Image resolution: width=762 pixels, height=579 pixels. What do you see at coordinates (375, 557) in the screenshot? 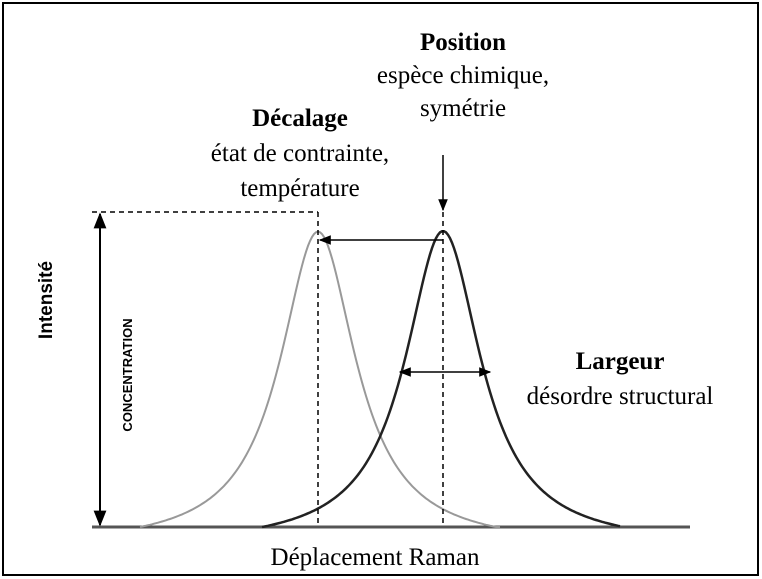
I see `x-axis-label: Déplacement Raman` at bounding box center [375, 557].